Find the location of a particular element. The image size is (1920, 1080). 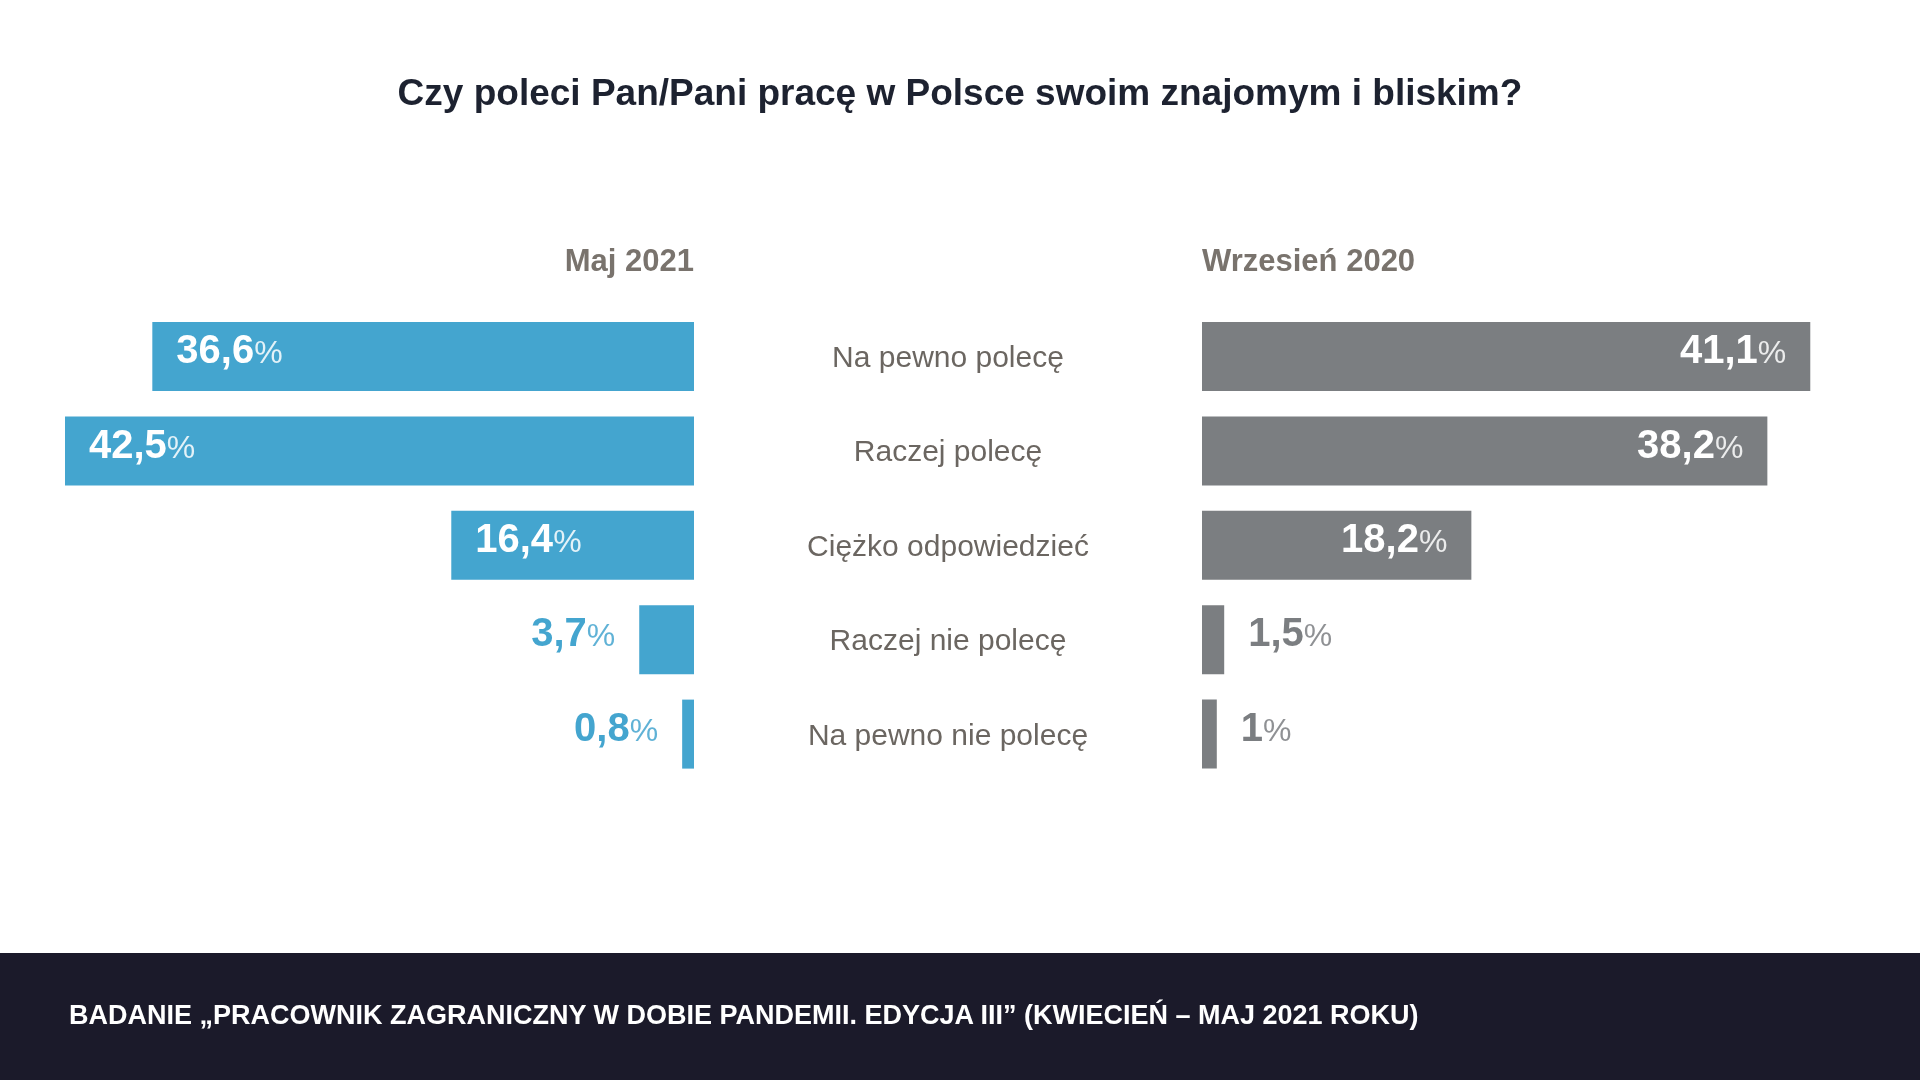

data-label: 0,8% is located at coordinates (616, 726).